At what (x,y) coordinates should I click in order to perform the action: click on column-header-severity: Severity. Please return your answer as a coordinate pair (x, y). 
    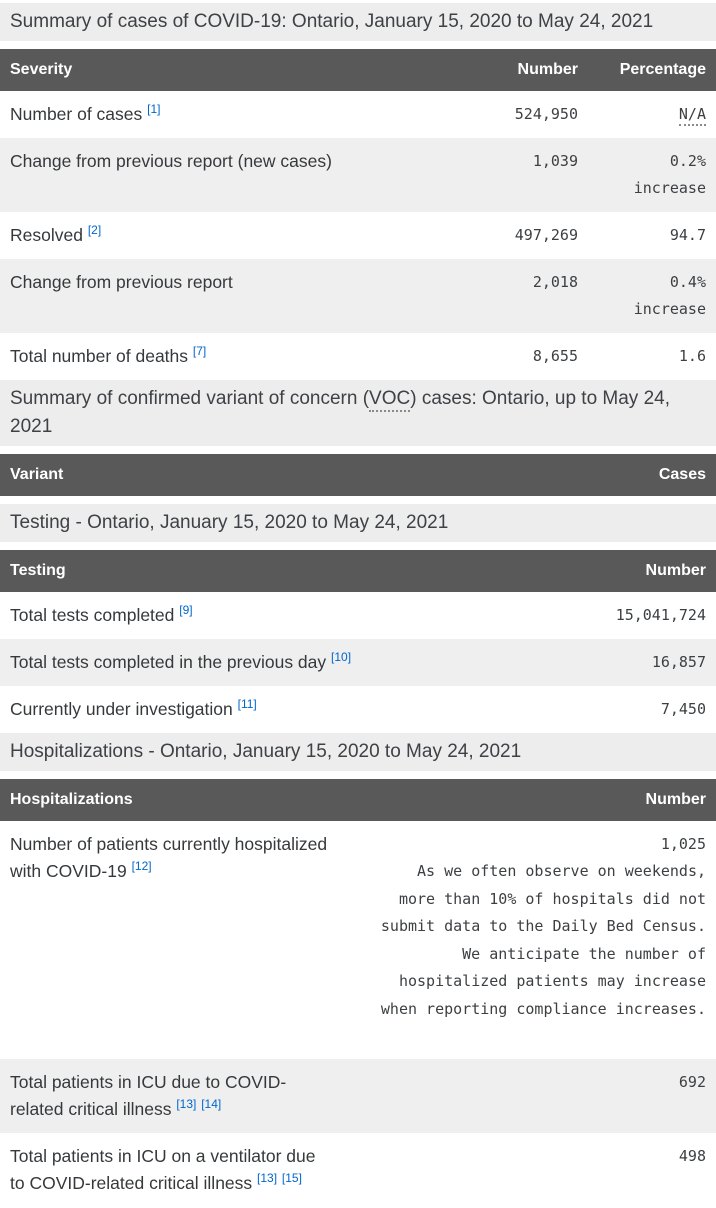
    Looking at the image, I should click on (219, 70).